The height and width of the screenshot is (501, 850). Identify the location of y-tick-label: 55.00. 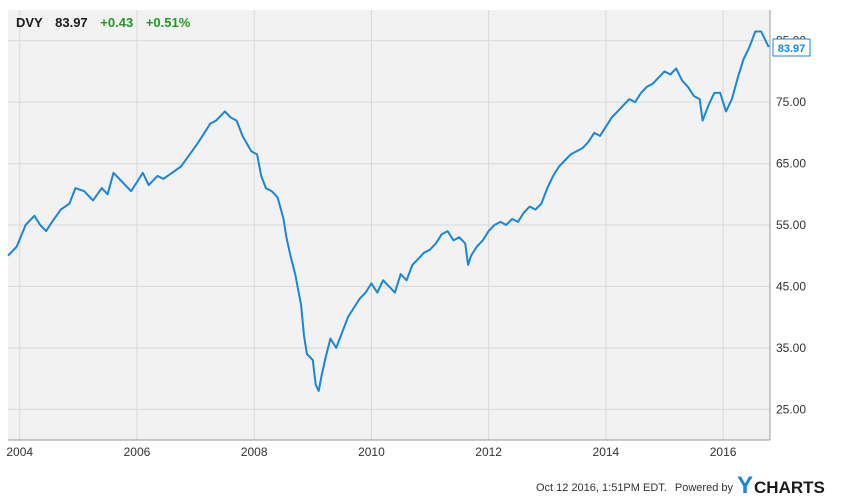
(791, 225).